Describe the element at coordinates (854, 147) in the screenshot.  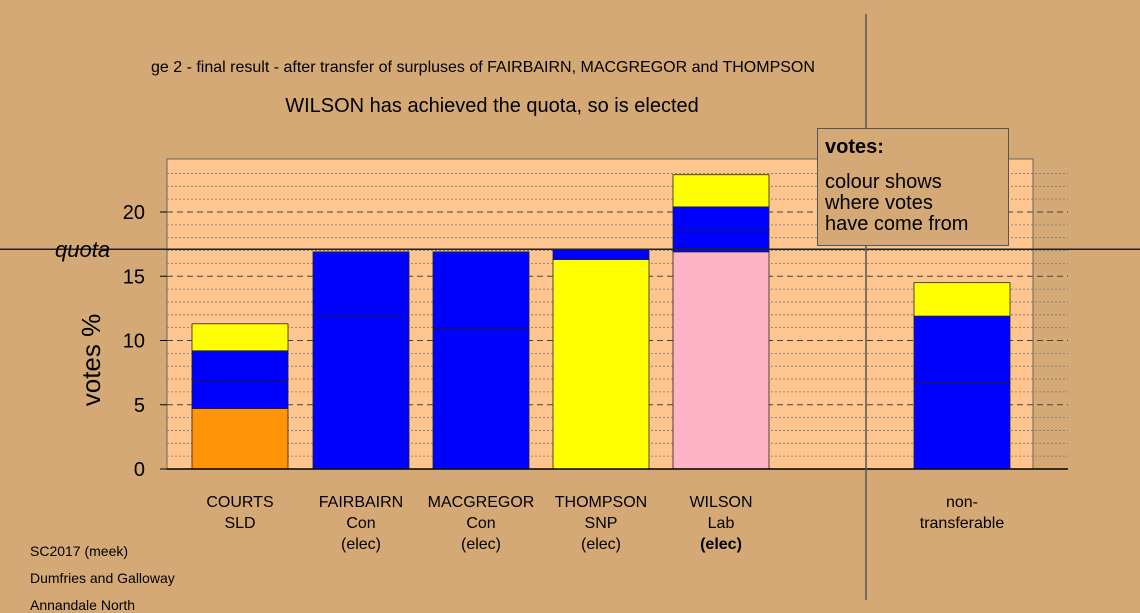
I see `legend-title: votes:` at that location.